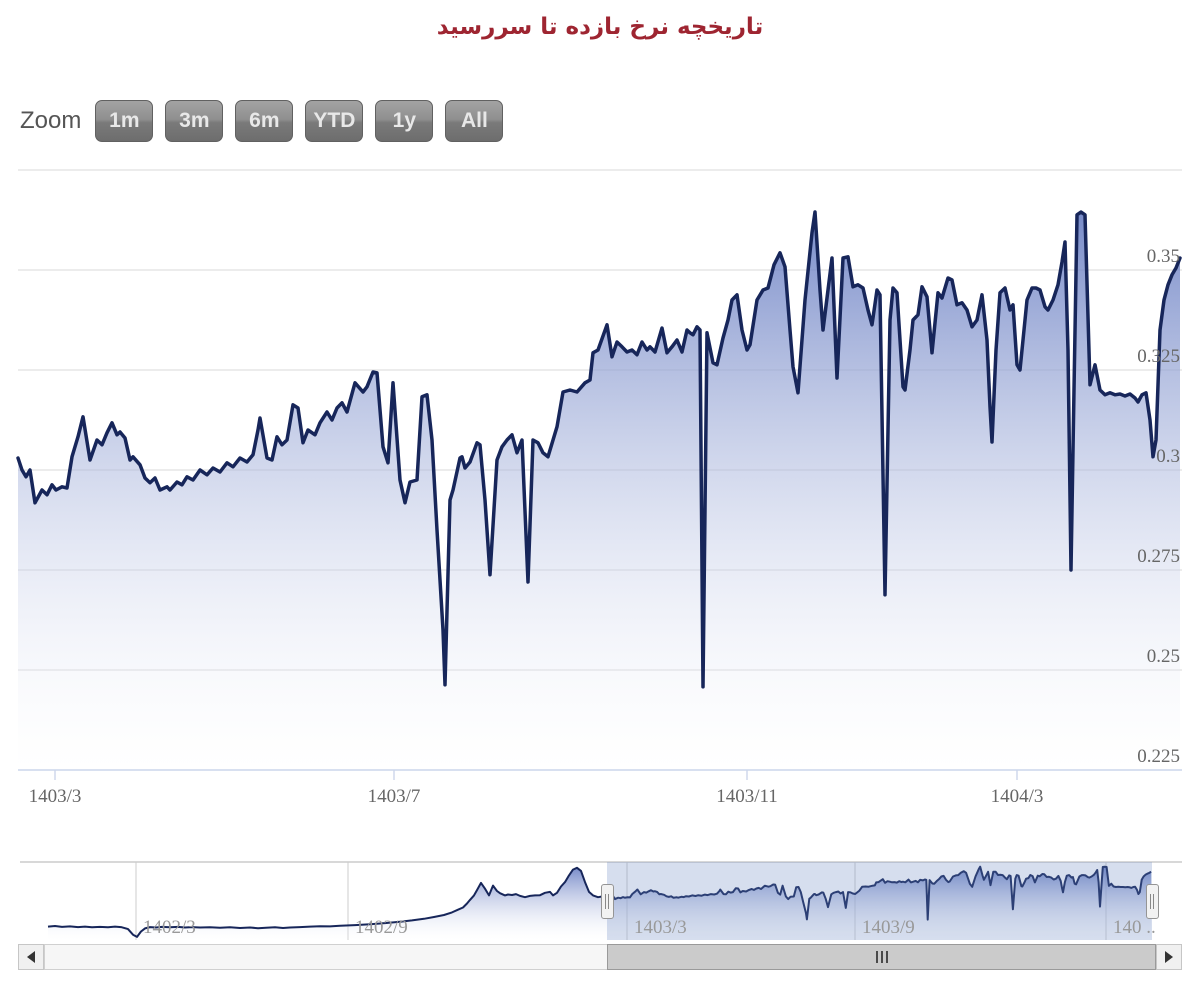 The image size is (1200, 1000). Describe the element at coordinates (404, 121) in the screenshot. I see `zoom-button-1y: 1y` at that location.